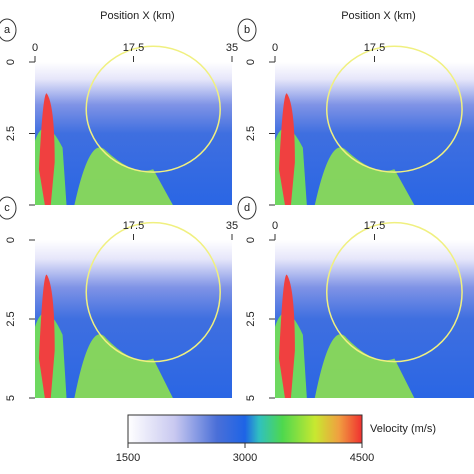 The image size is (474, 474). What do you see at coordinates (245, 458) in the screenshot?
I see `colorbar-tick-label: 3000` at bounding box center [245, 458].